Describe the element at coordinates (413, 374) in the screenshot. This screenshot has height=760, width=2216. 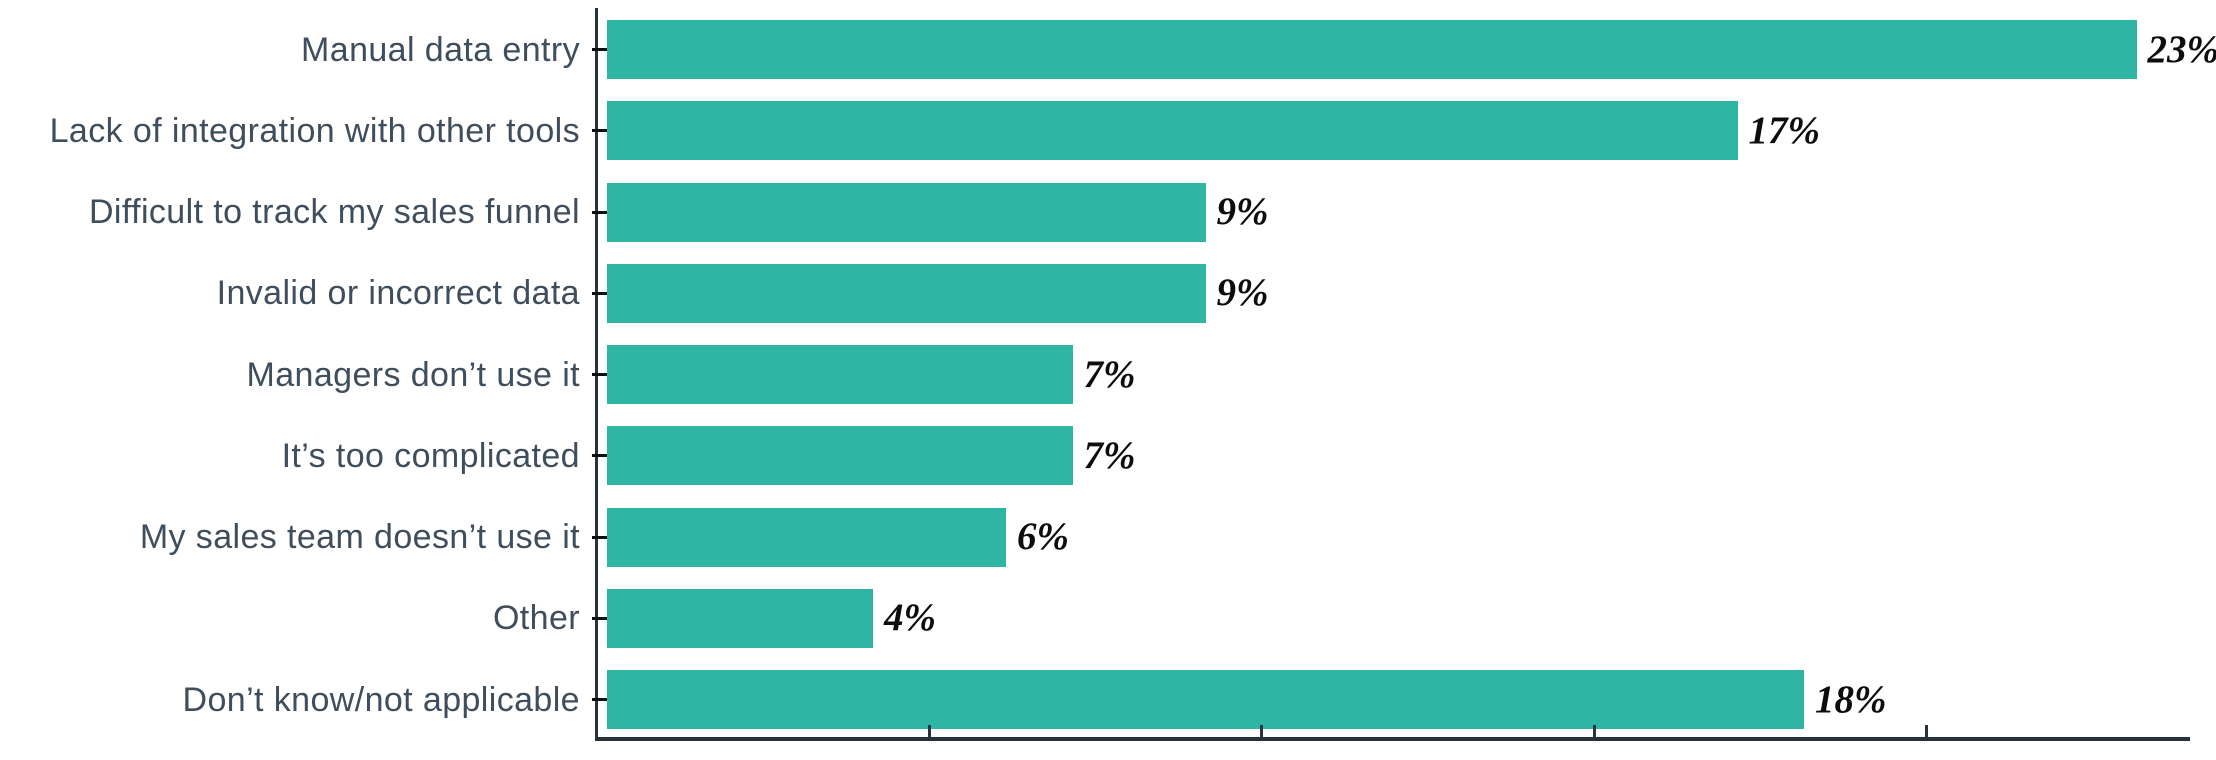
I see `category-label: Managers don’t use it` at that location.